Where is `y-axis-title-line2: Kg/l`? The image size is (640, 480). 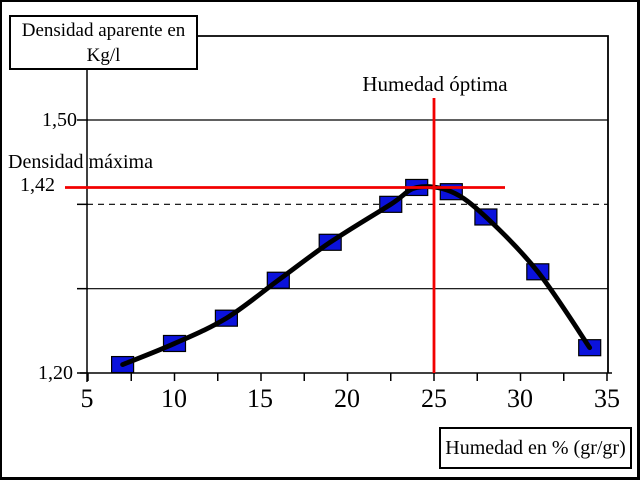 y-axis-title-line2: Kg/l is located at coordinates (103, 55).